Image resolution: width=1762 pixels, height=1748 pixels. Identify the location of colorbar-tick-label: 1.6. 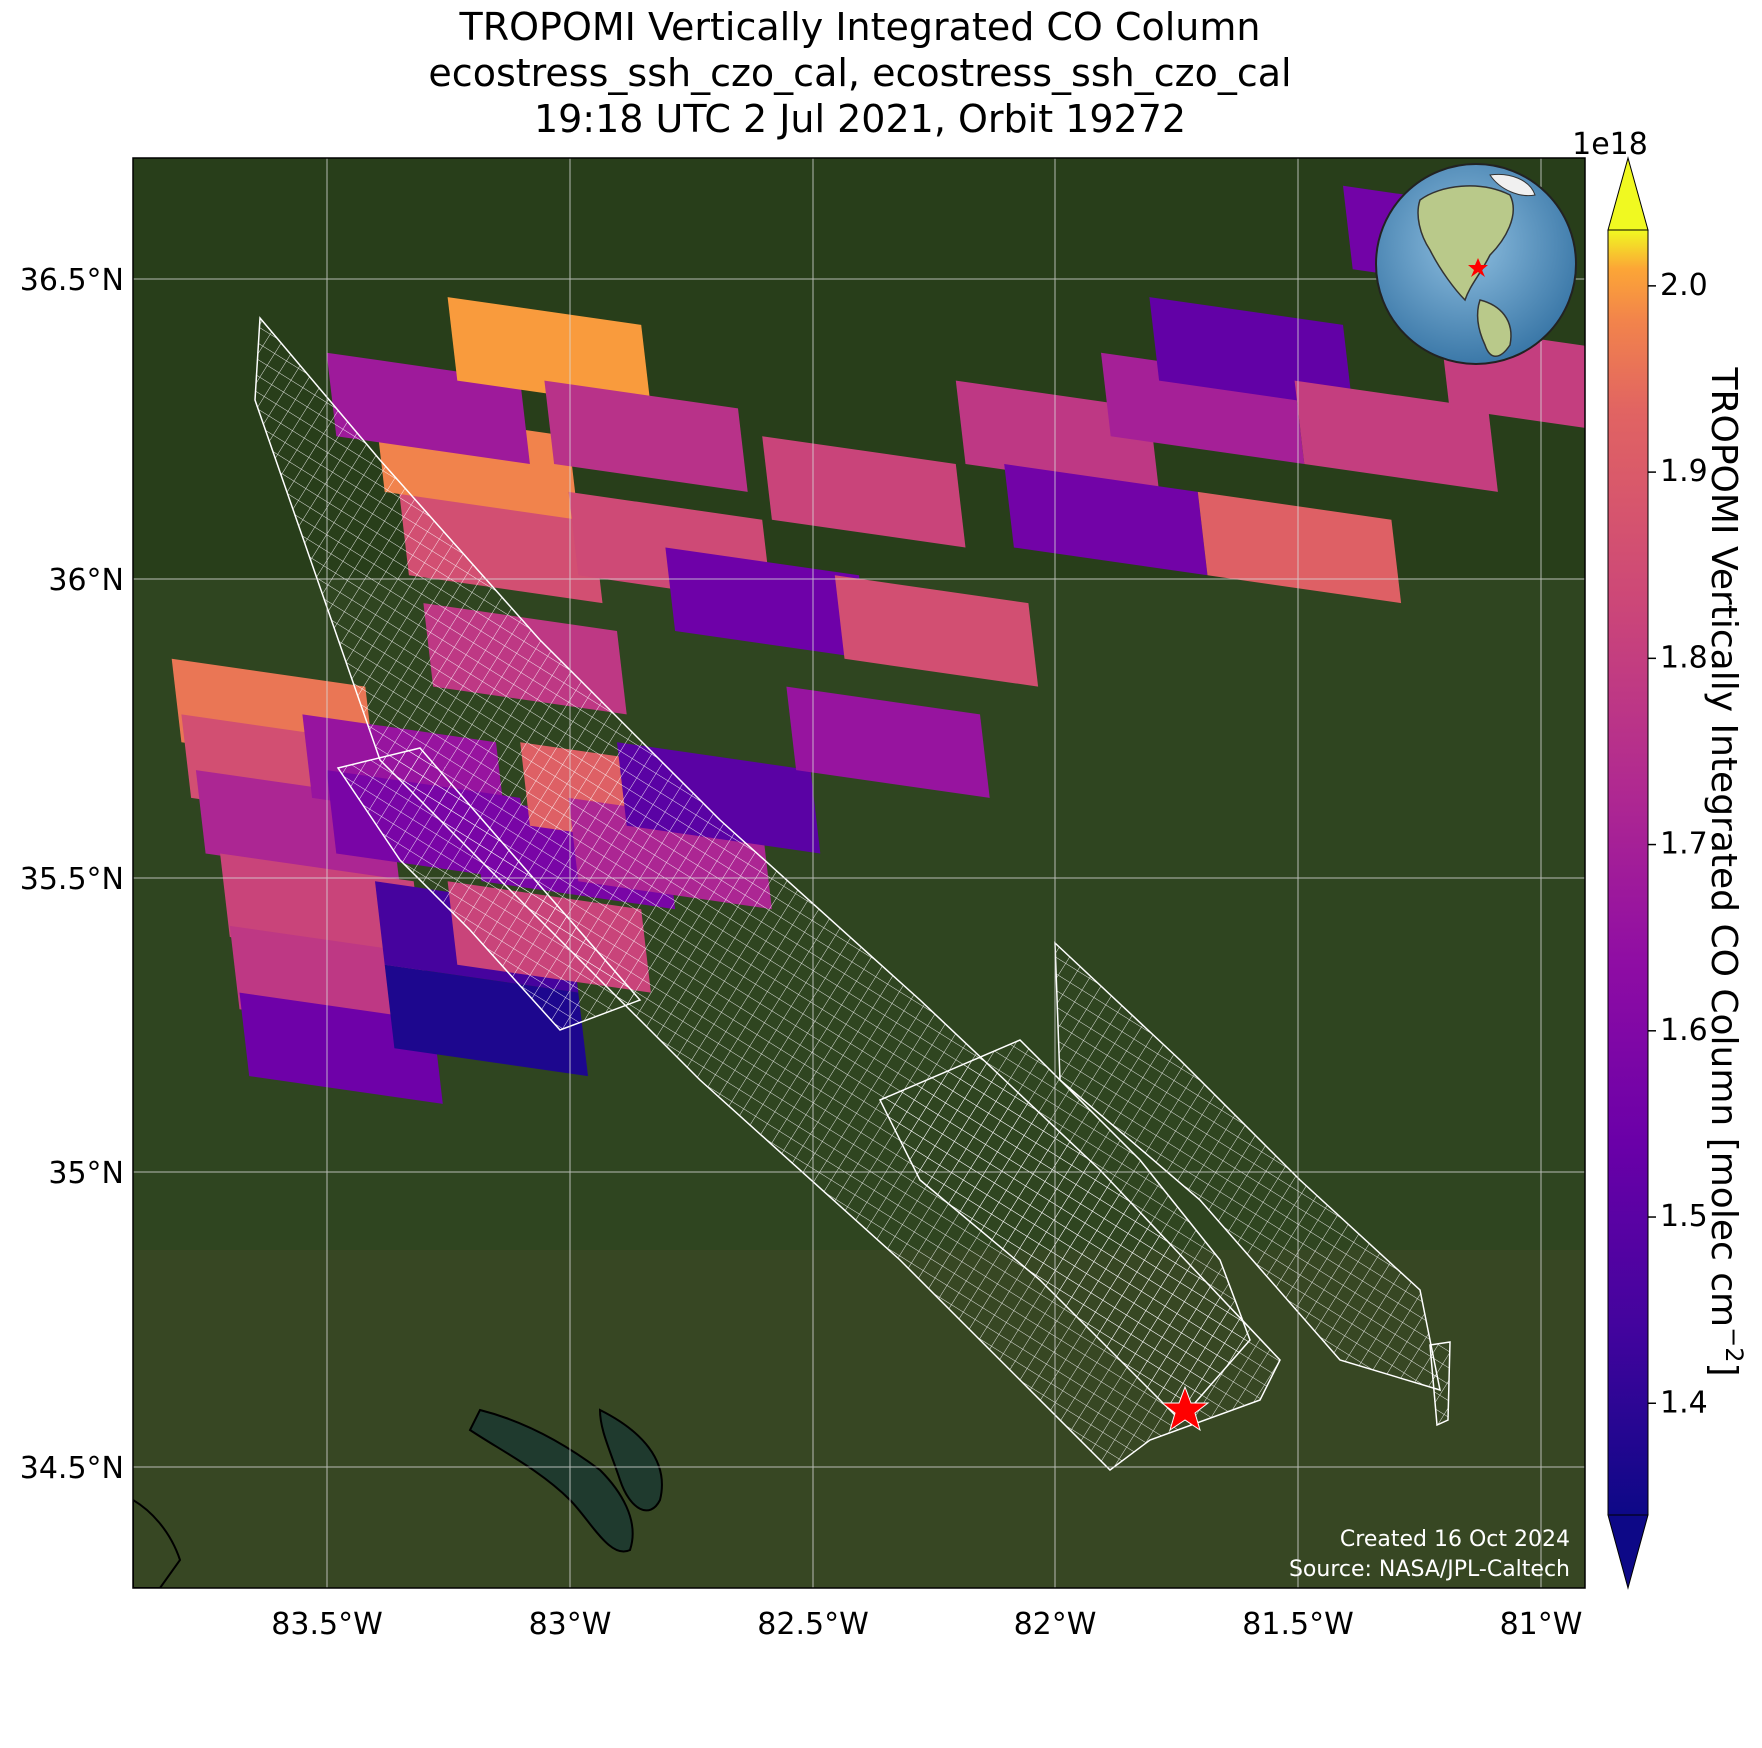
(1684, 1030).